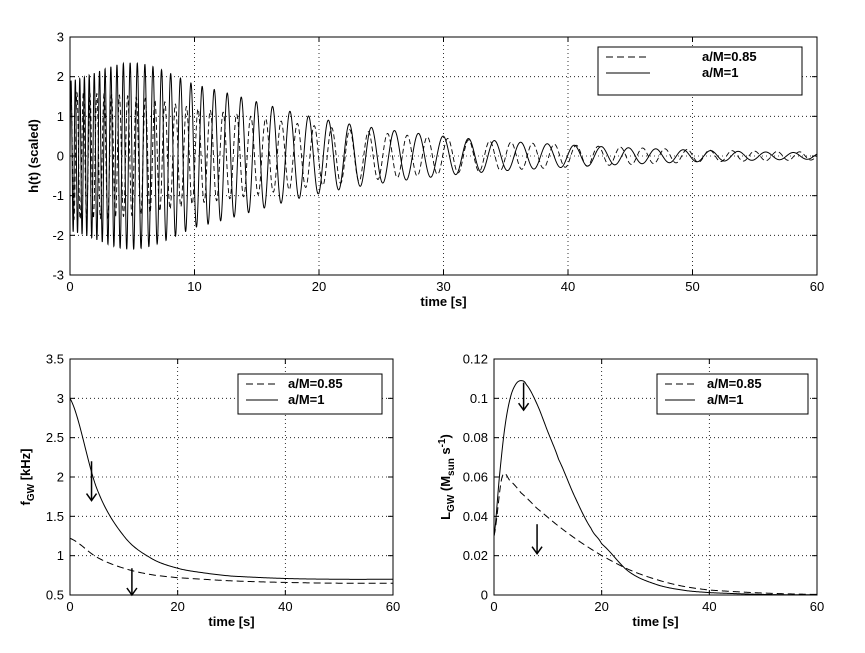 This screenshot has width=865, height=653. I want to click on y-axis-label: LGW (Msun s-1), so click(447, 477).